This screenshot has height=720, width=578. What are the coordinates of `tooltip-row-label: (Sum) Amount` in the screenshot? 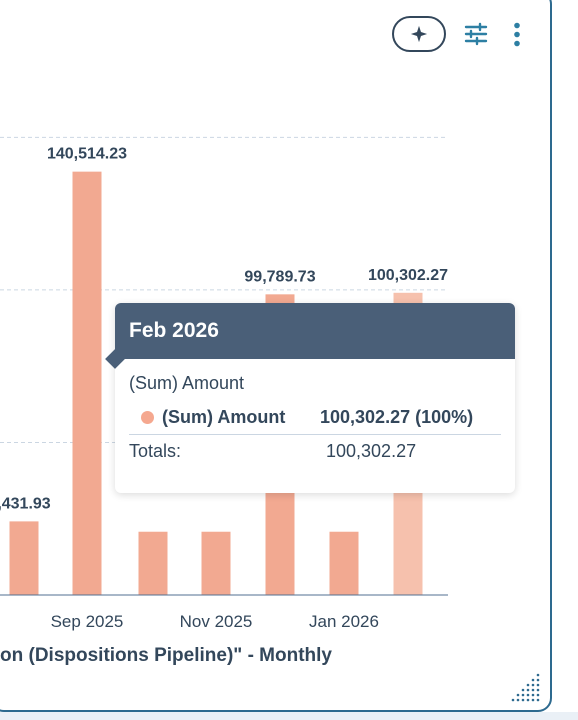 It's located at (224, 417).